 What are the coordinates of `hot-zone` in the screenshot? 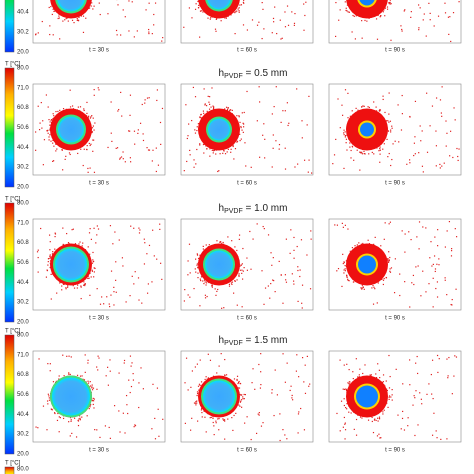 It's located at (367, 9).